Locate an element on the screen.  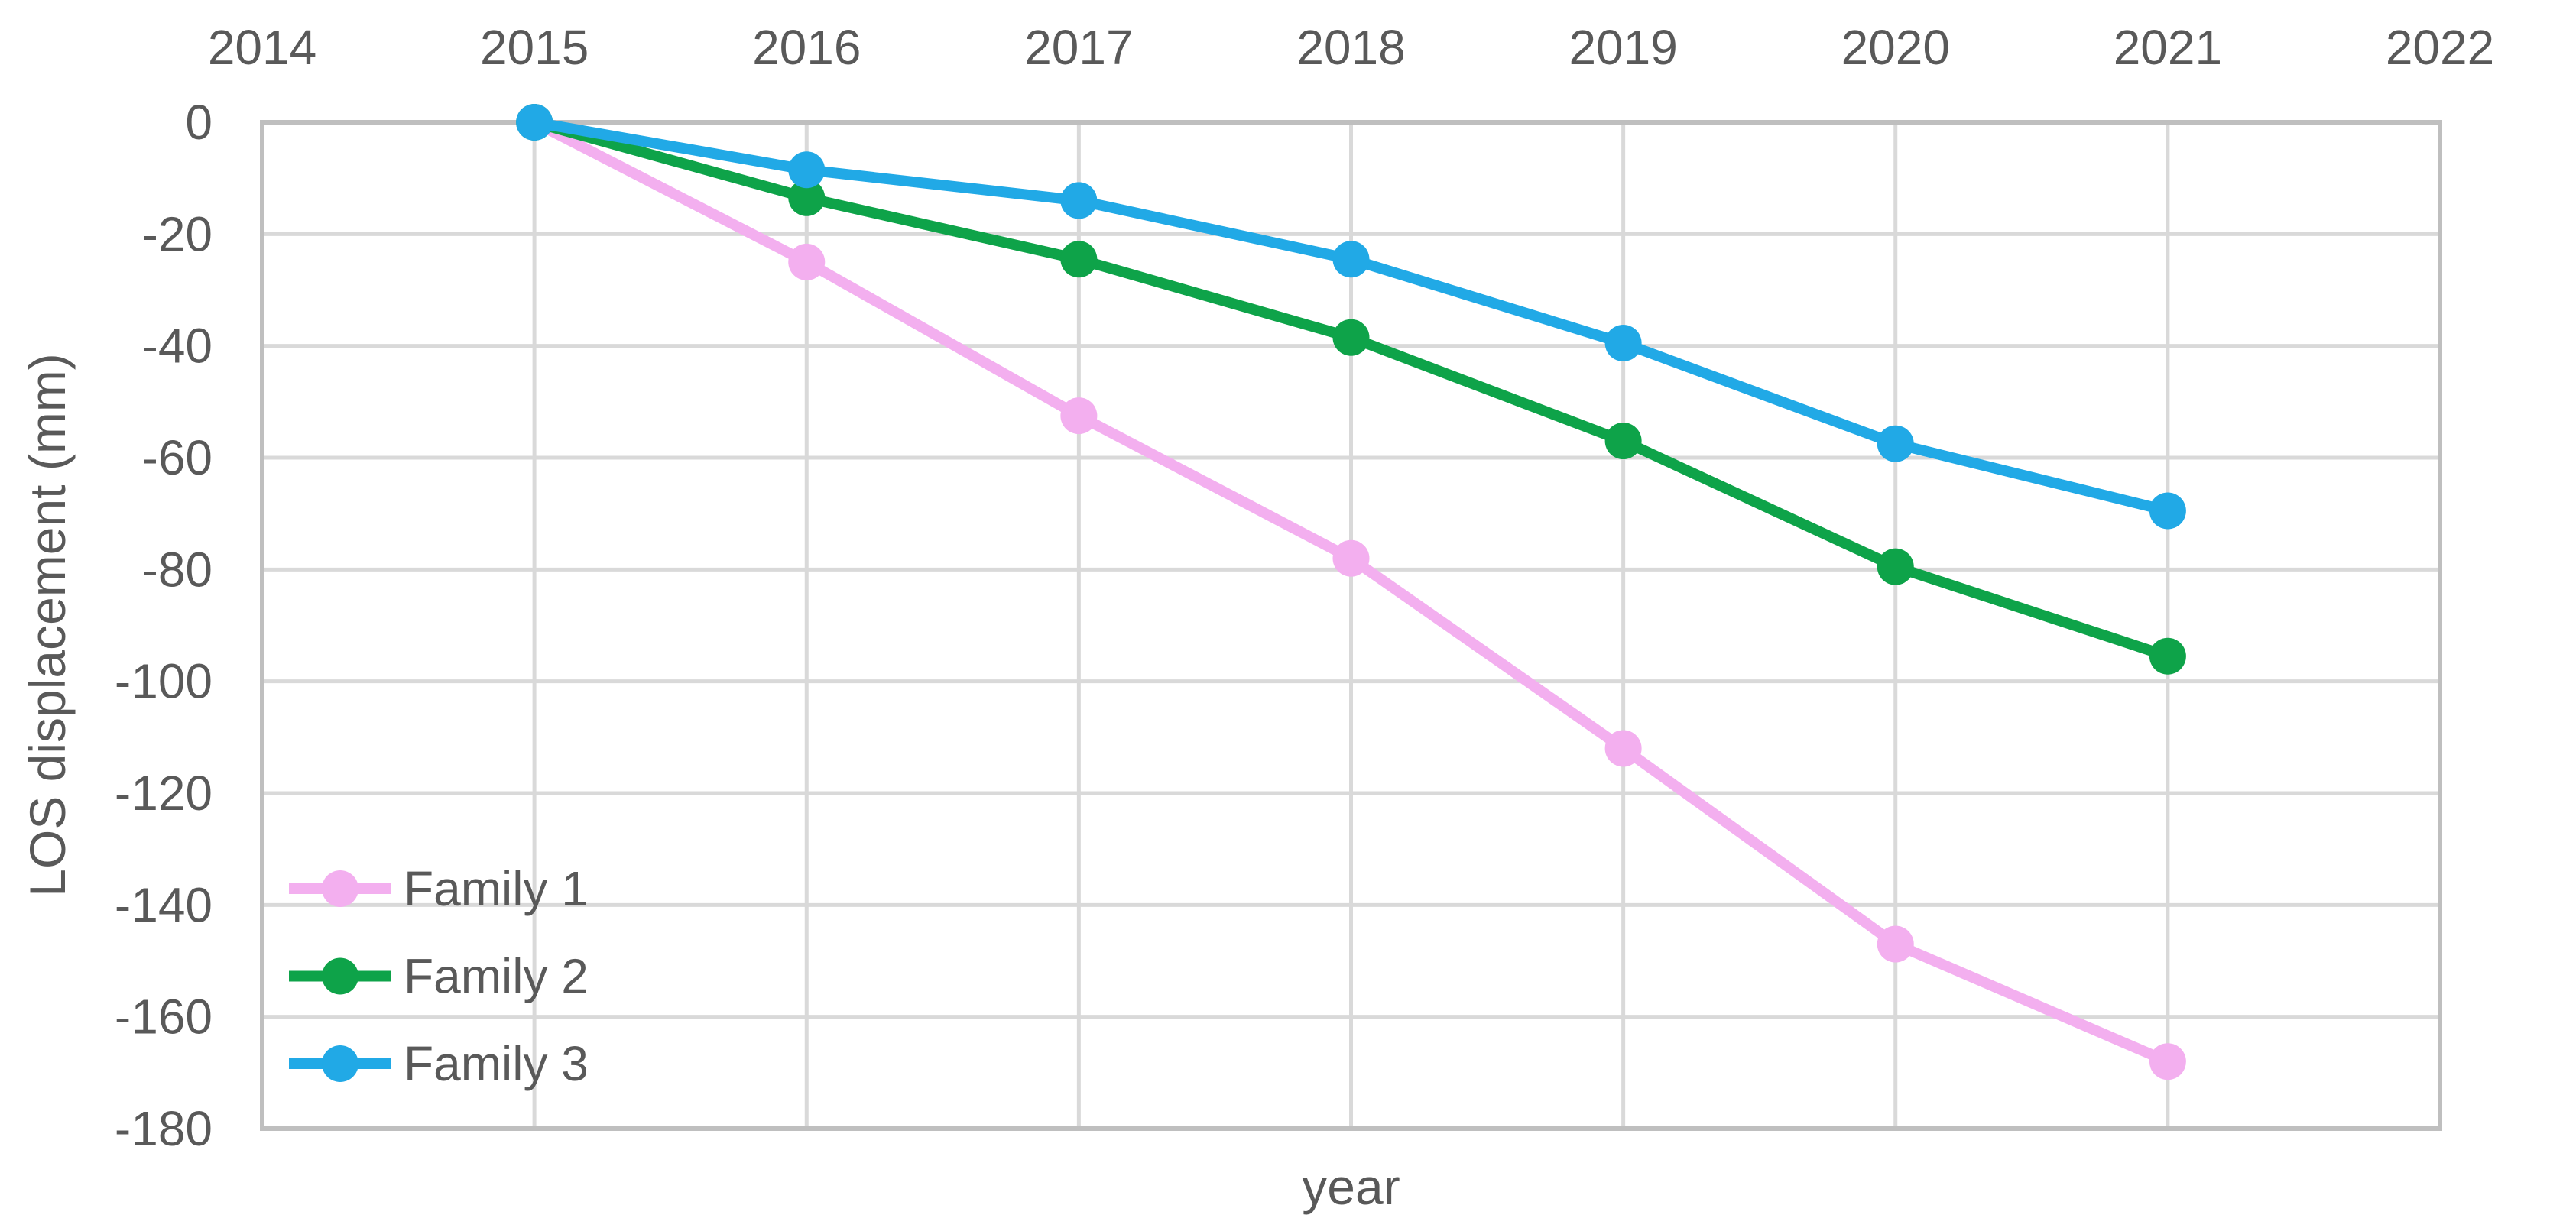
data-point-family-2-2016 is located at coordinates (807, 197).